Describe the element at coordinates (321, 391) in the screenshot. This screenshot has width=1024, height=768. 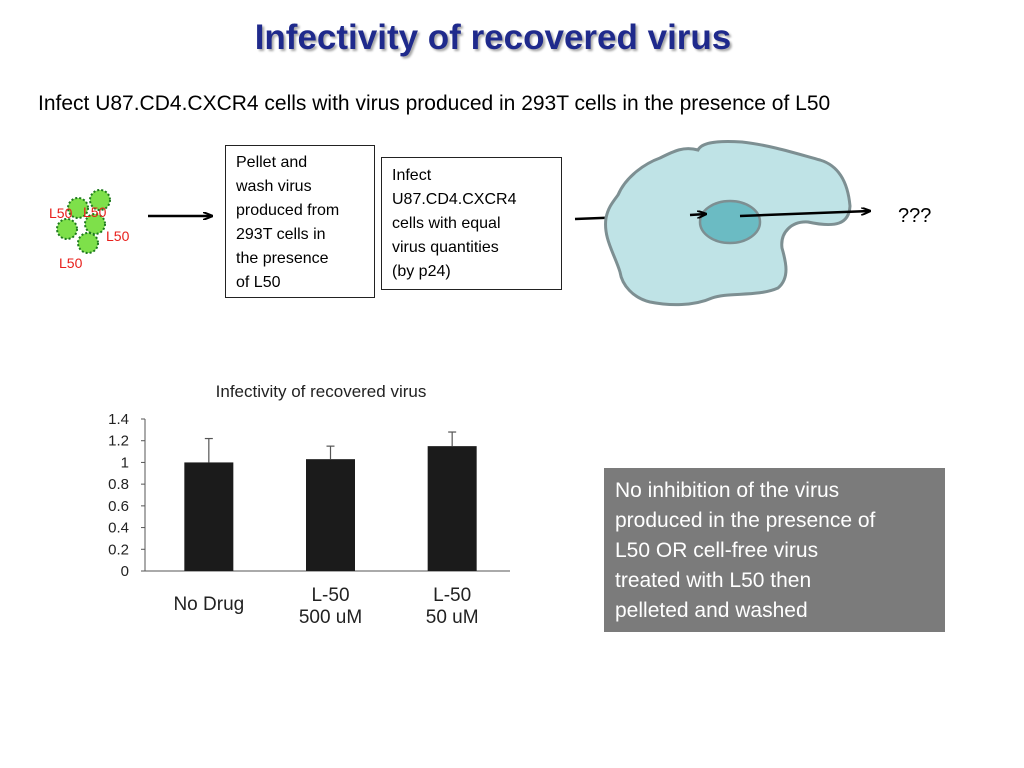
I see `chart-title: Infectivity of recovered virus` at that location.